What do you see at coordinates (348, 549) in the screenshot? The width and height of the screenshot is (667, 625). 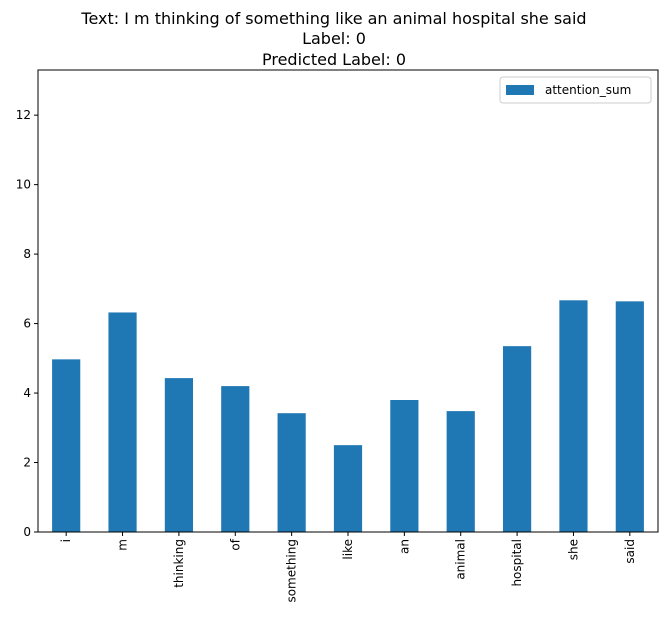 I see `x-tick-label-like: like` at bounding box center [348, 549].